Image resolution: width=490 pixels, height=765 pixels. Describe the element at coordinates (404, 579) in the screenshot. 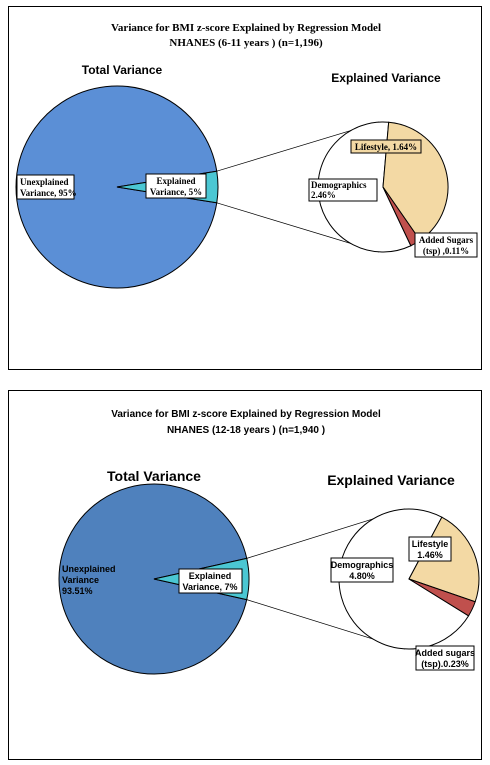

I see `pie-slice-demographics` at that location.